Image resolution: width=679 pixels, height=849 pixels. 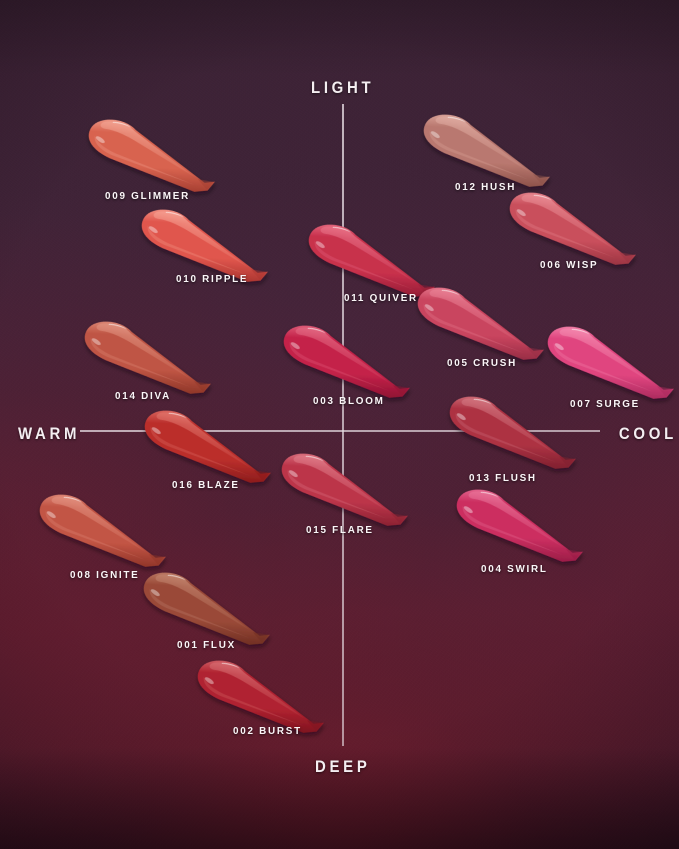 What do you see at coordinates (381, 298) in the screenshot?
I see `swatch-label-011-quiver: 011 QUIVER` at bounding box center [381, 298].